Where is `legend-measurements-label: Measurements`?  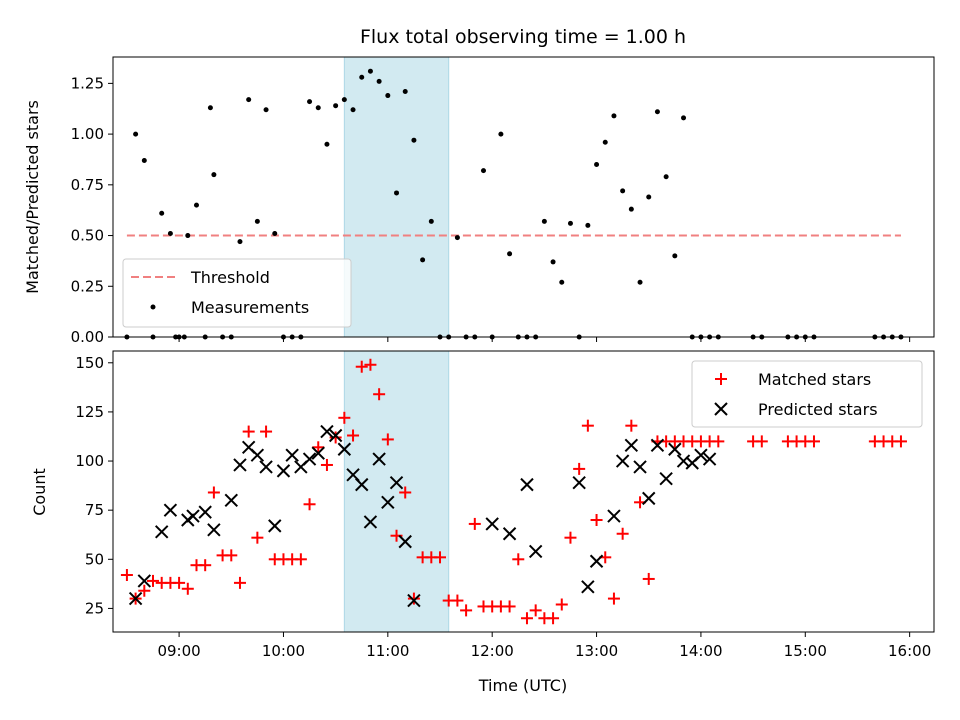 legend-measurements-label: Measurements is located at coordinates (250, 307).